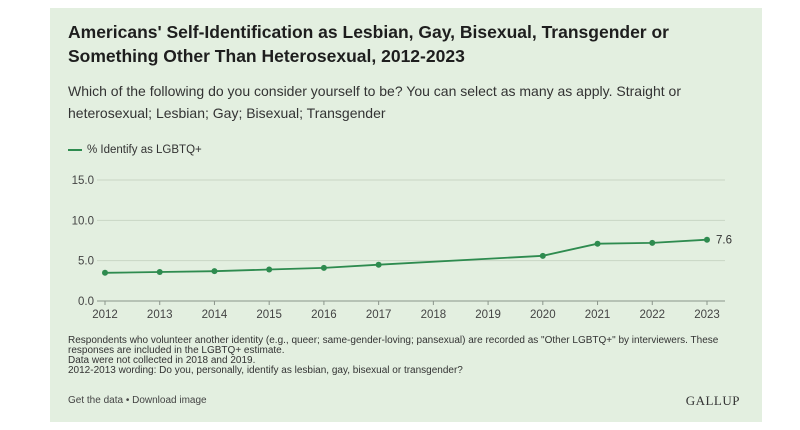  Describe the element at coordinates (712, 400) in the screenshot. I see `gallup-logo: GALLUP` at that location.